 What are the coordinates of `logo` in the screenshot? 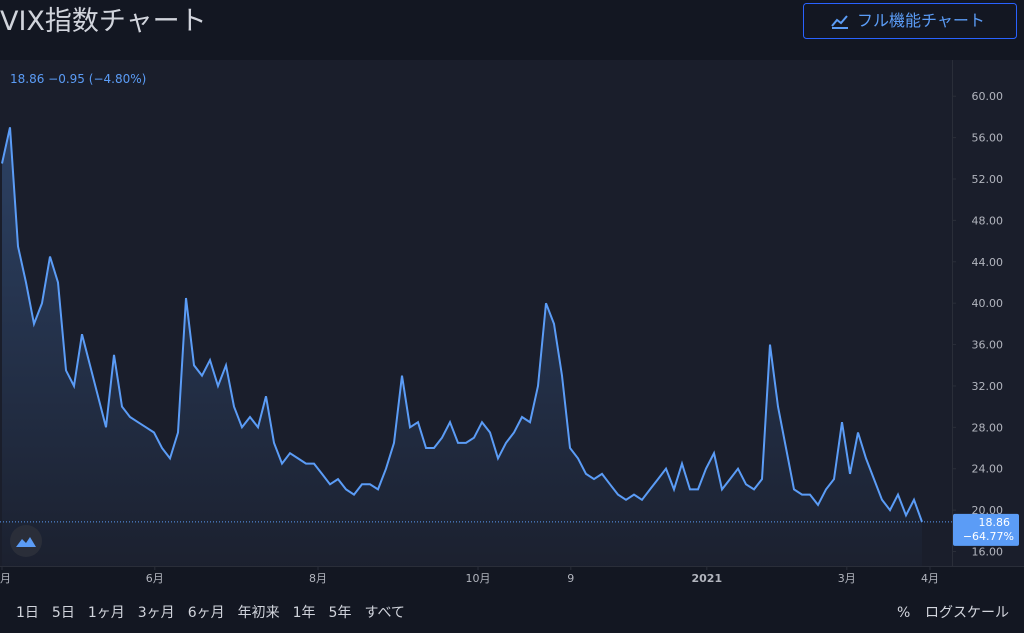 It's located at (26, 541).